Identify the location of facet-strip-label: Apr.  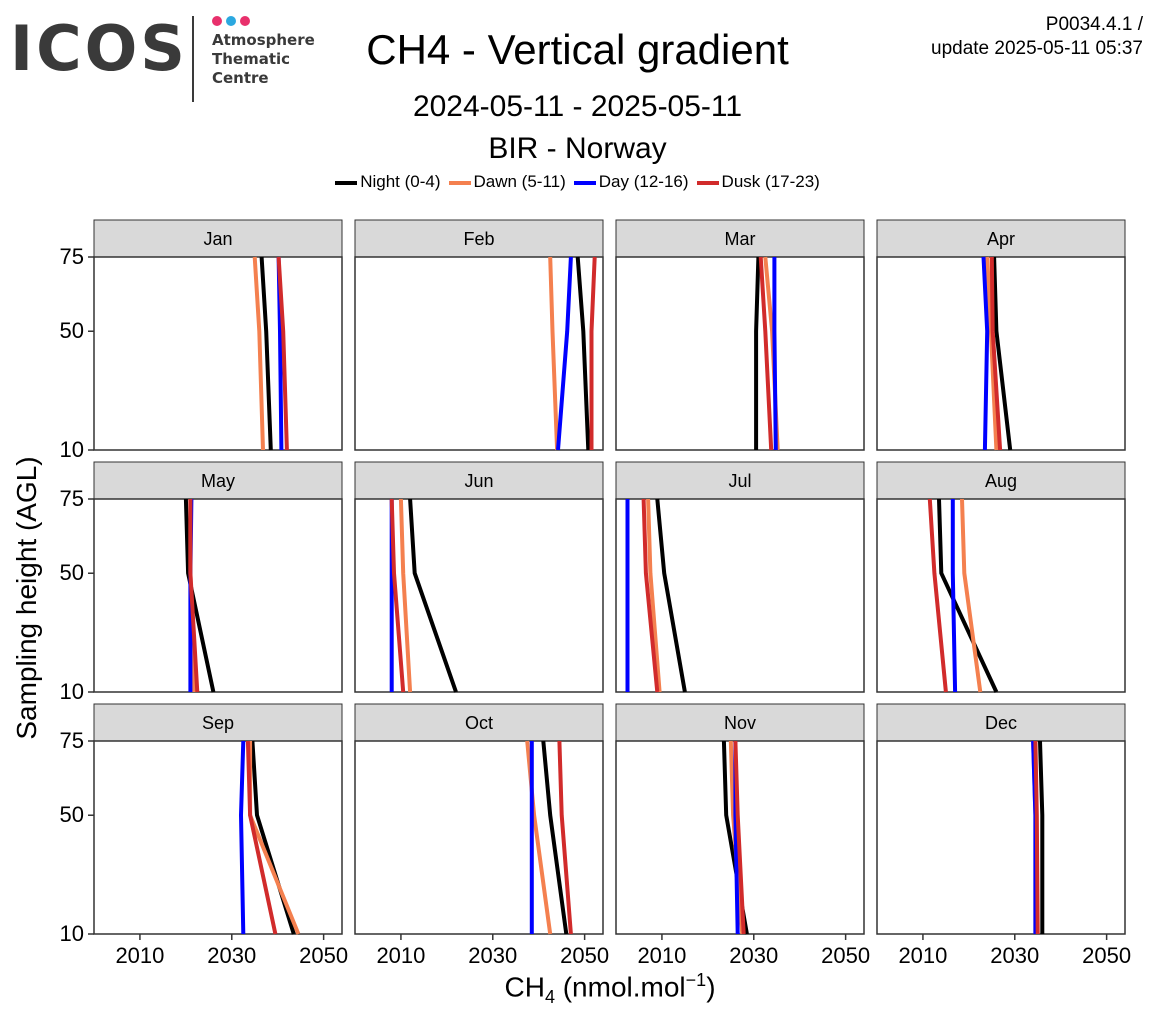
(1000, 239).